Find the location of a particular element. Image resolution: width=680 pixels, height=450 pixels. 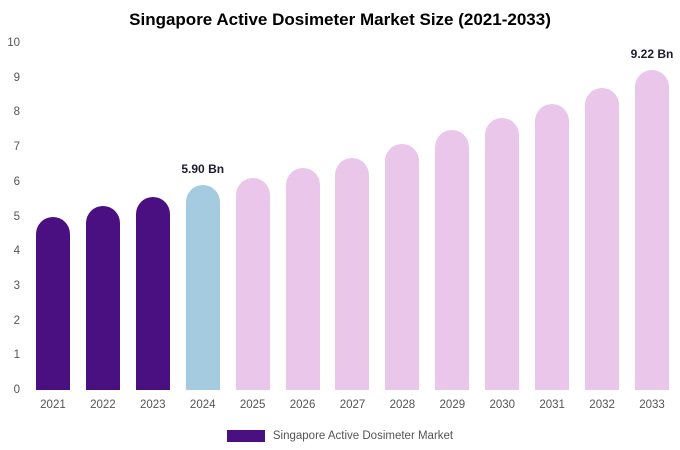

bar-2026 is located at coordinates (302, 278).